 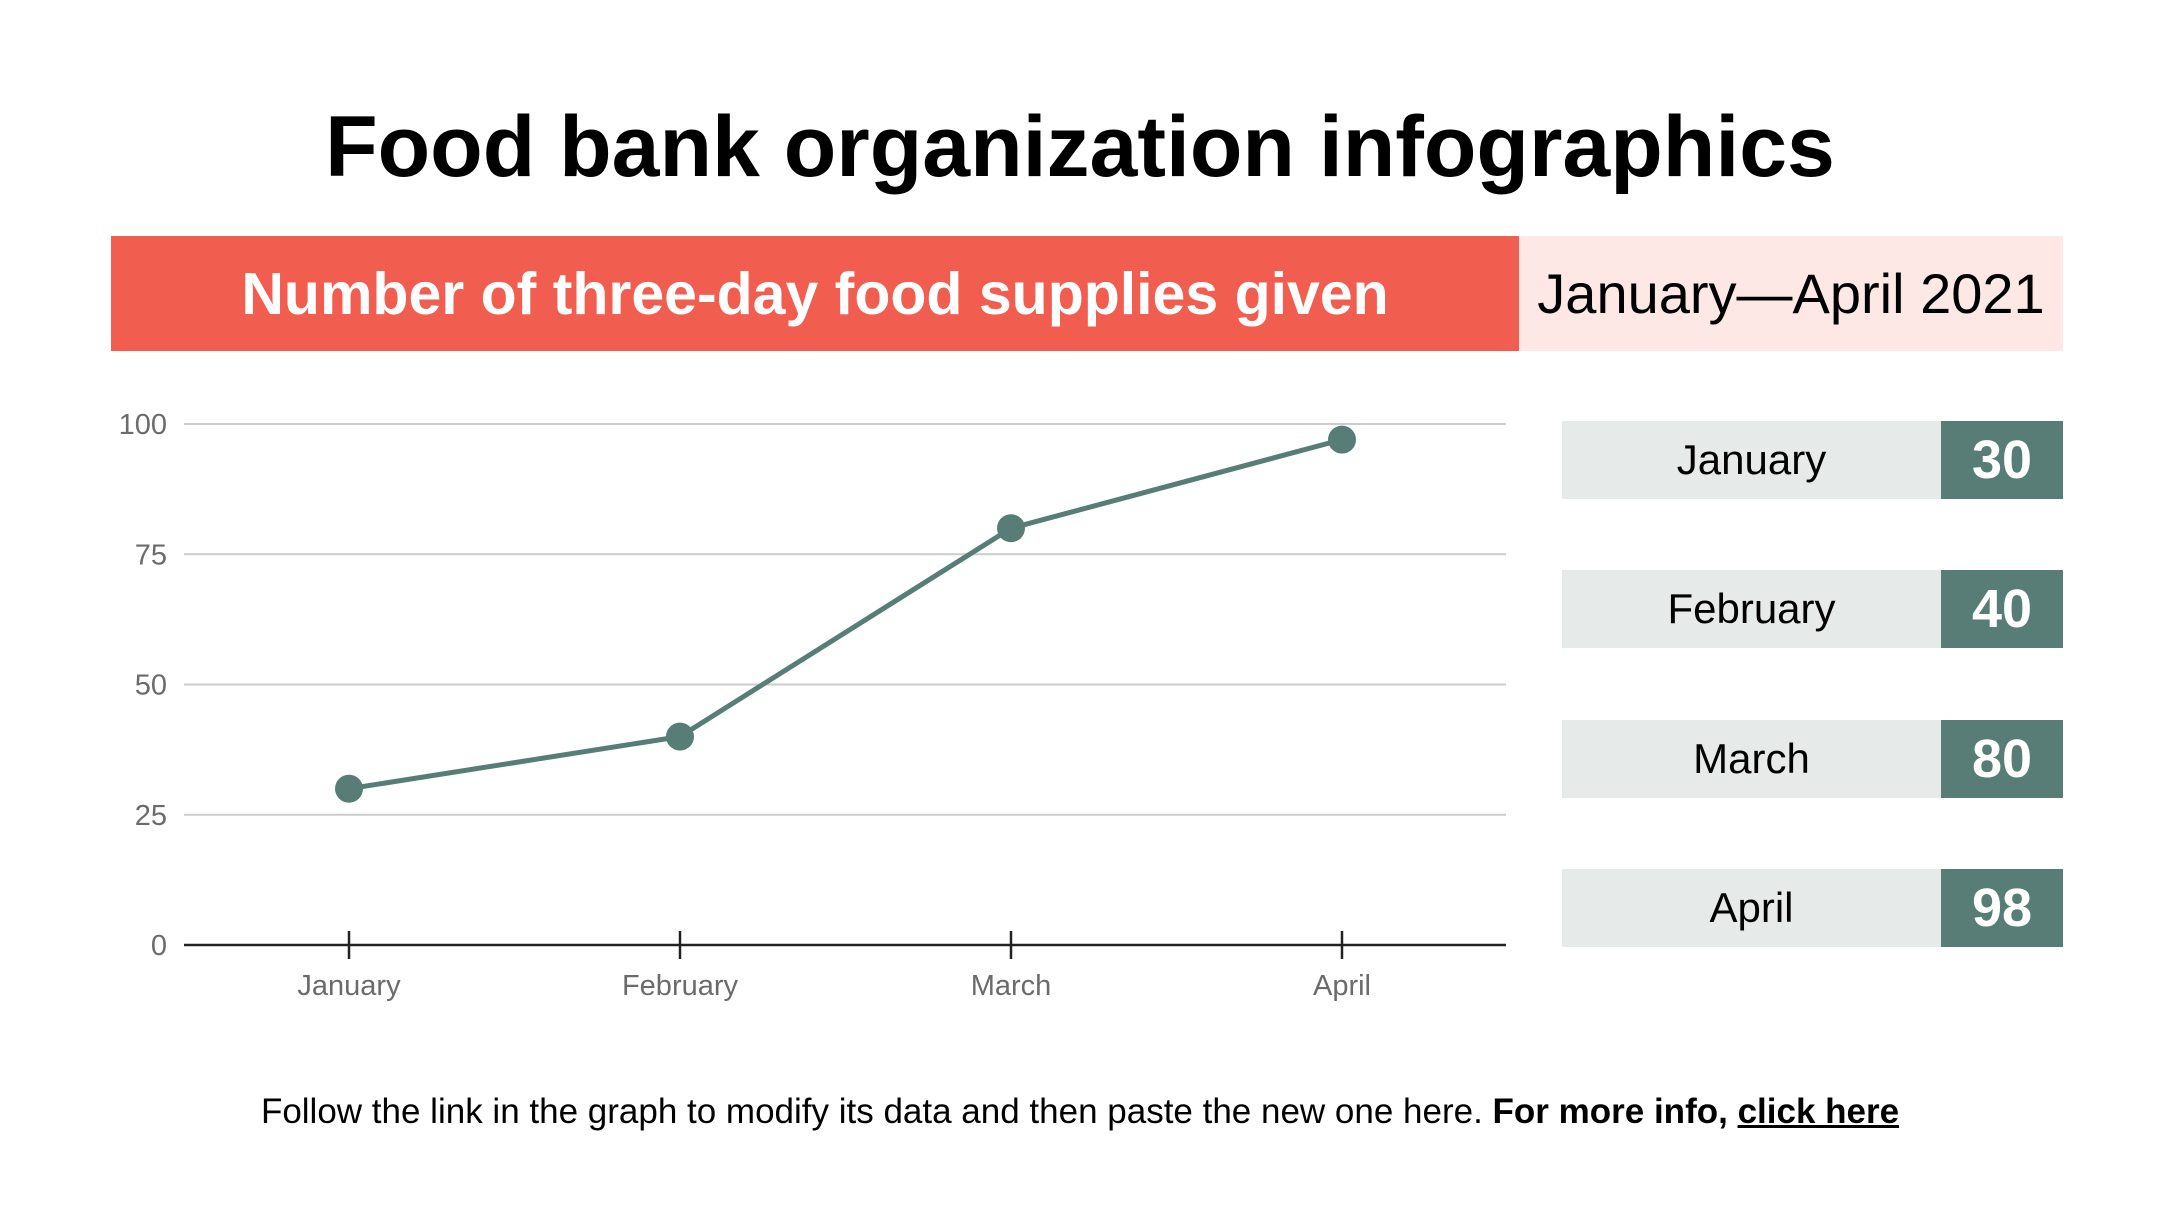 I want to click on footer-more-info: For more info,, so click(x=1610, y=1111).